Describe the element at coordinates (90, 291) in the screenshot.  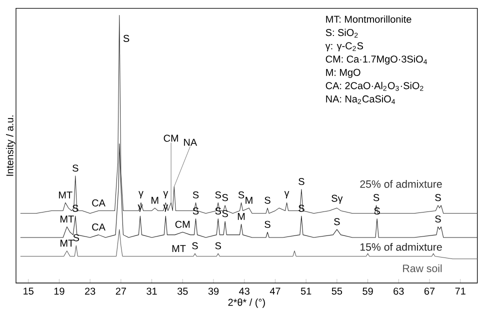
I see `x-tick-label: 23` at that location.